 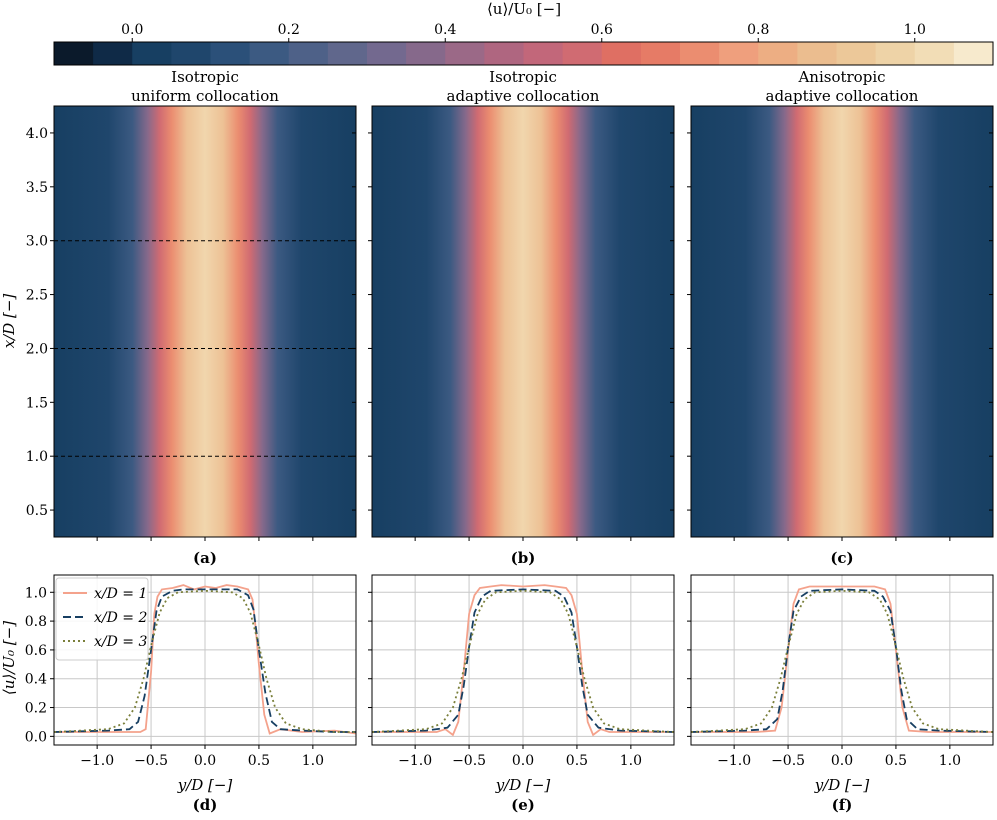 What do you see at coordinates (37, 457) in the screenshot?
I see `contour-y-tick-label: 1.0` at bounding box center [37, 457].